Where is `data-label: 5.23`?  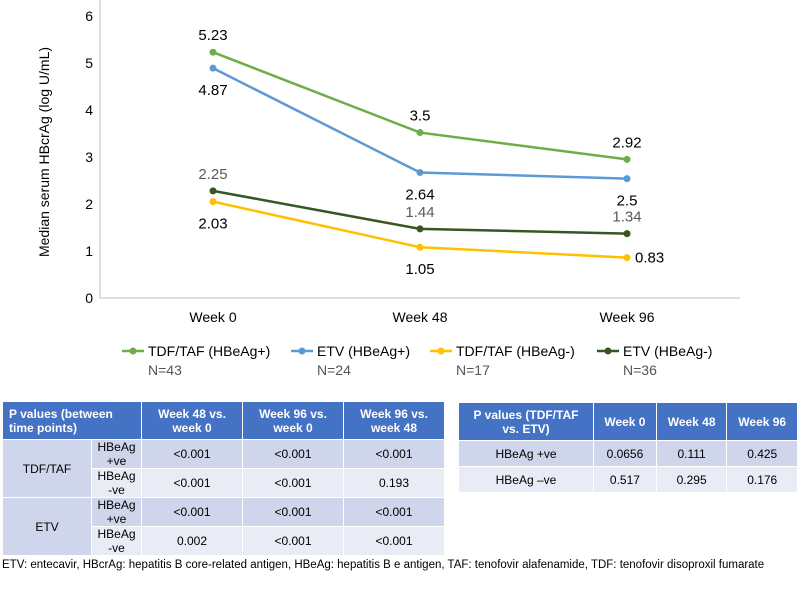 data-label: 5.23 is located at coordinates (212, 35).